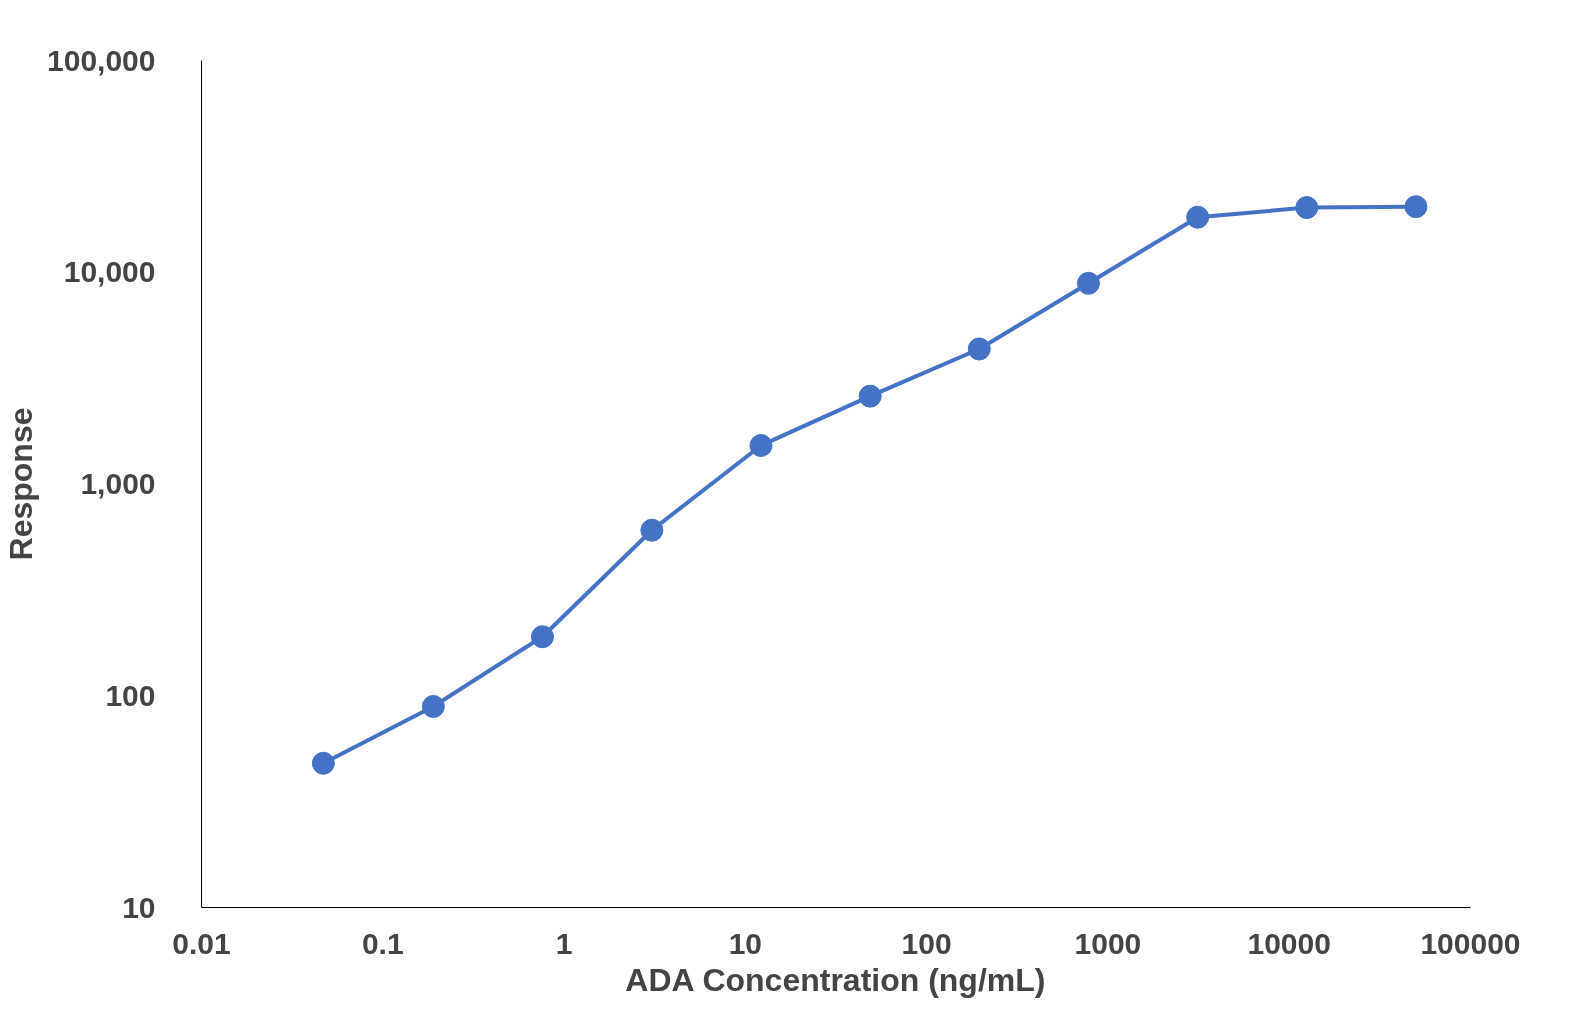 The width and height of the screenshot is (1596, 1023). What do you see at coordinates (745, 943) in the screenshot?
I see `x-tick-label: 10` at bounding box center [745, 943].